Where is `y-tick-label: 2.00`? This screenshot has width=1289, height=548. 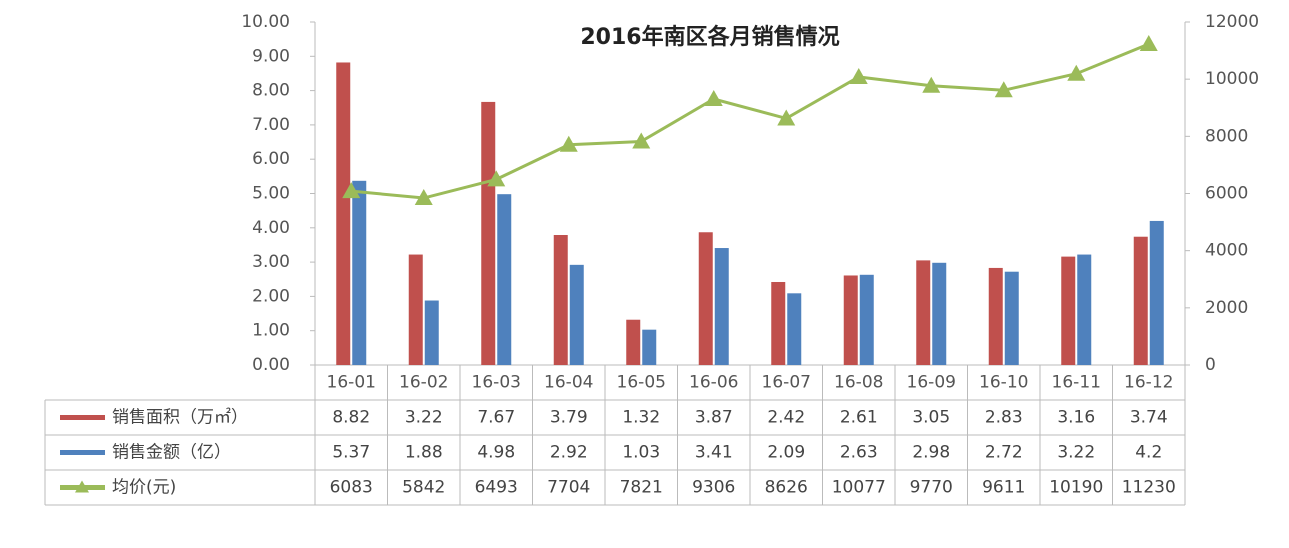
y-tick-label: 2.00 is located at coordinates (271, 296).